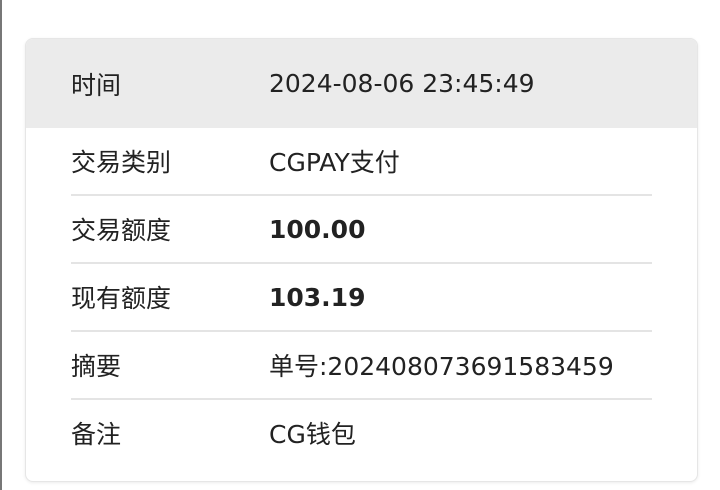 The width and height of the screenshot is (720, 490). Describe the element at coordinates (402, 83) in the screenshot. I see `time-value: 2024-08-06 23:45:49` at that location.